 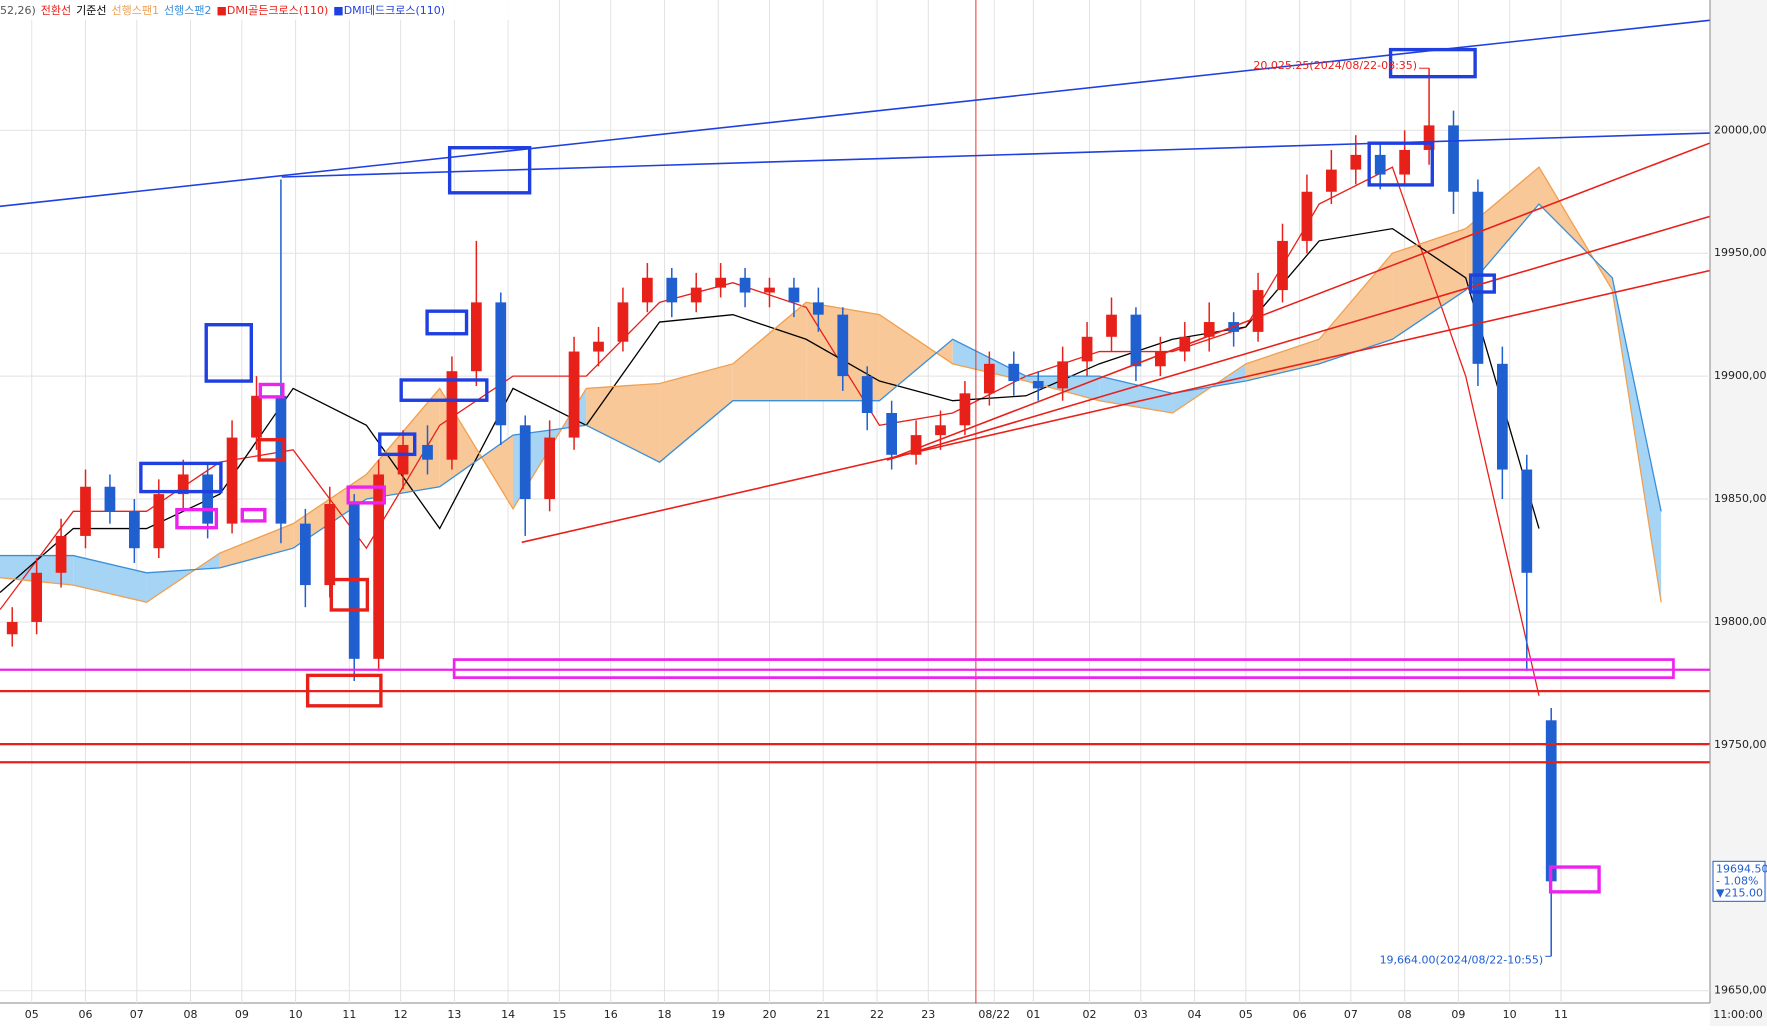 I want to click on x-tick-label: 22, so click(x=877, y=1014).